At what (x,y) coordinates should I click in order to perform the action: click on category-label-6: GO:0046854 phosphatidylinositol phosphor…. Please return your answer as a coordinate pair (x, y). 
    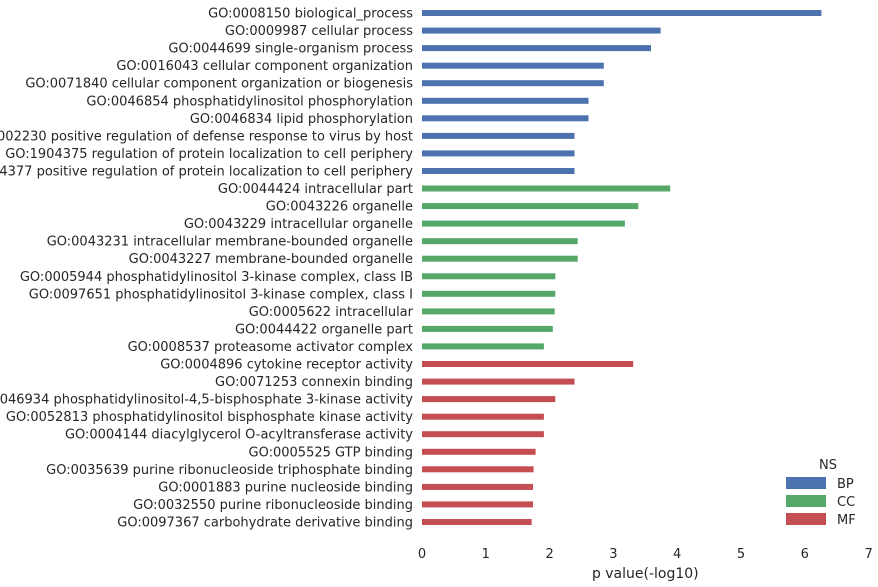
    Looking at the image, I should click on (249, 101).